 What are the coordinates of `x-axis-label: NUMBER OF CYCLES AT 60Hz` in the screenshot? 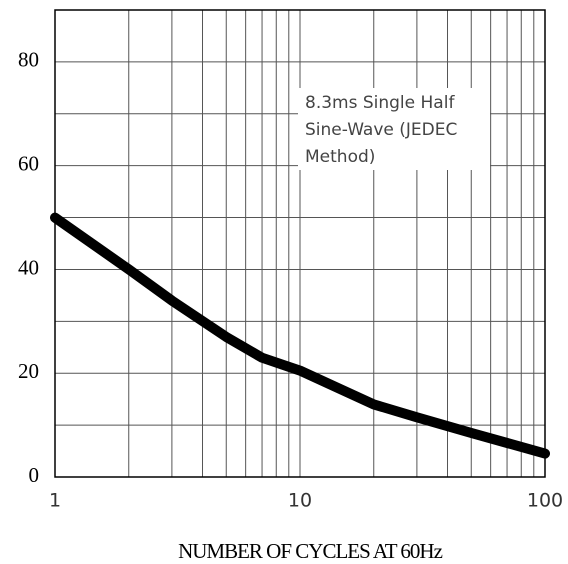 It's located at (310, 551).